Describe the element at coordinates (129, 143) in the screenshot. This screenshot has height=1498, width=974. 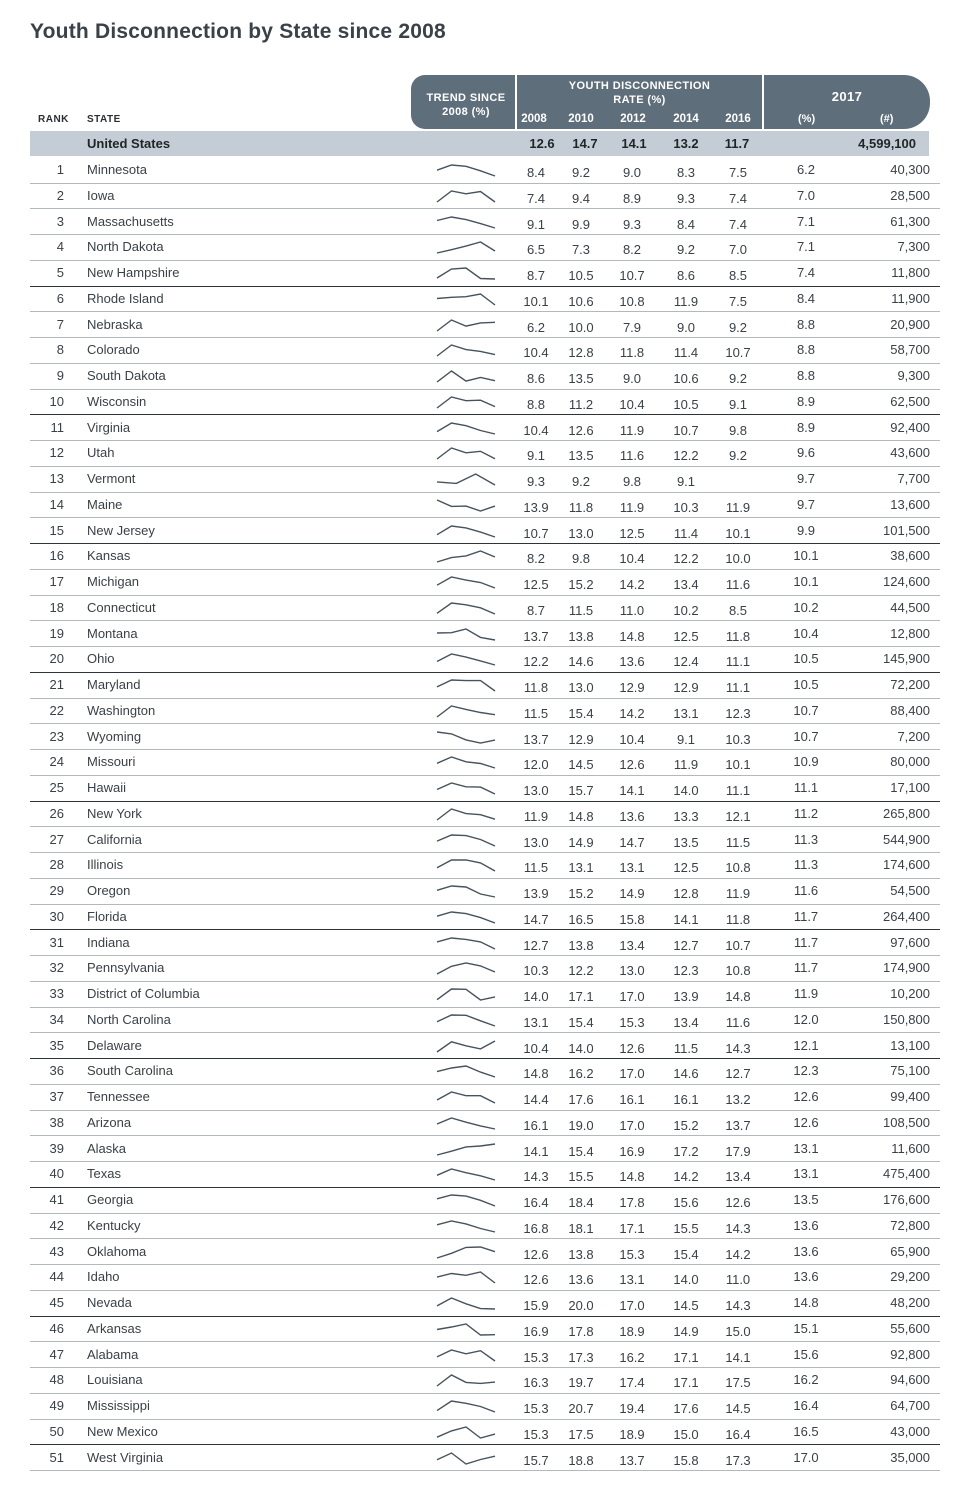
I see `us-state: United States` at that location.